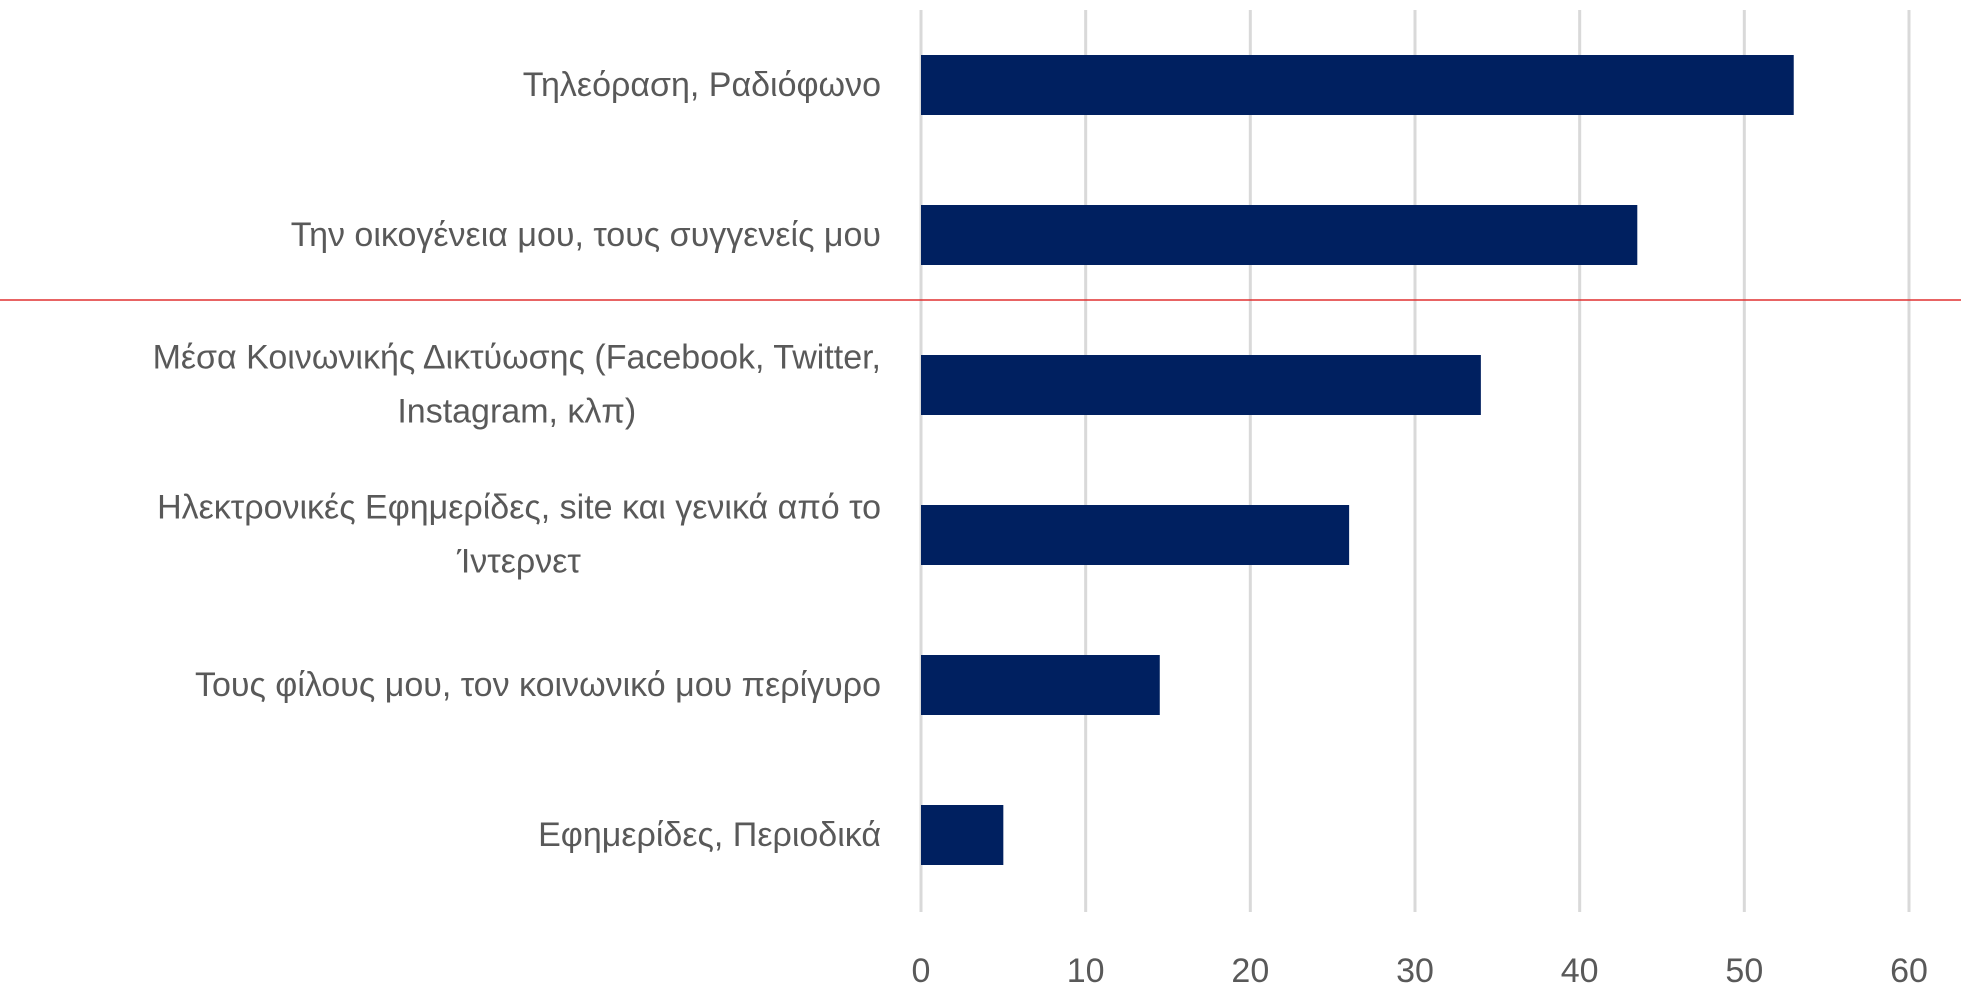 Image resolution: width=1961 pixels, height=993 pixels. Describe the element at coordinates (1909, 971) in the screenshot. I see `x-tick-label: 60` at that location.